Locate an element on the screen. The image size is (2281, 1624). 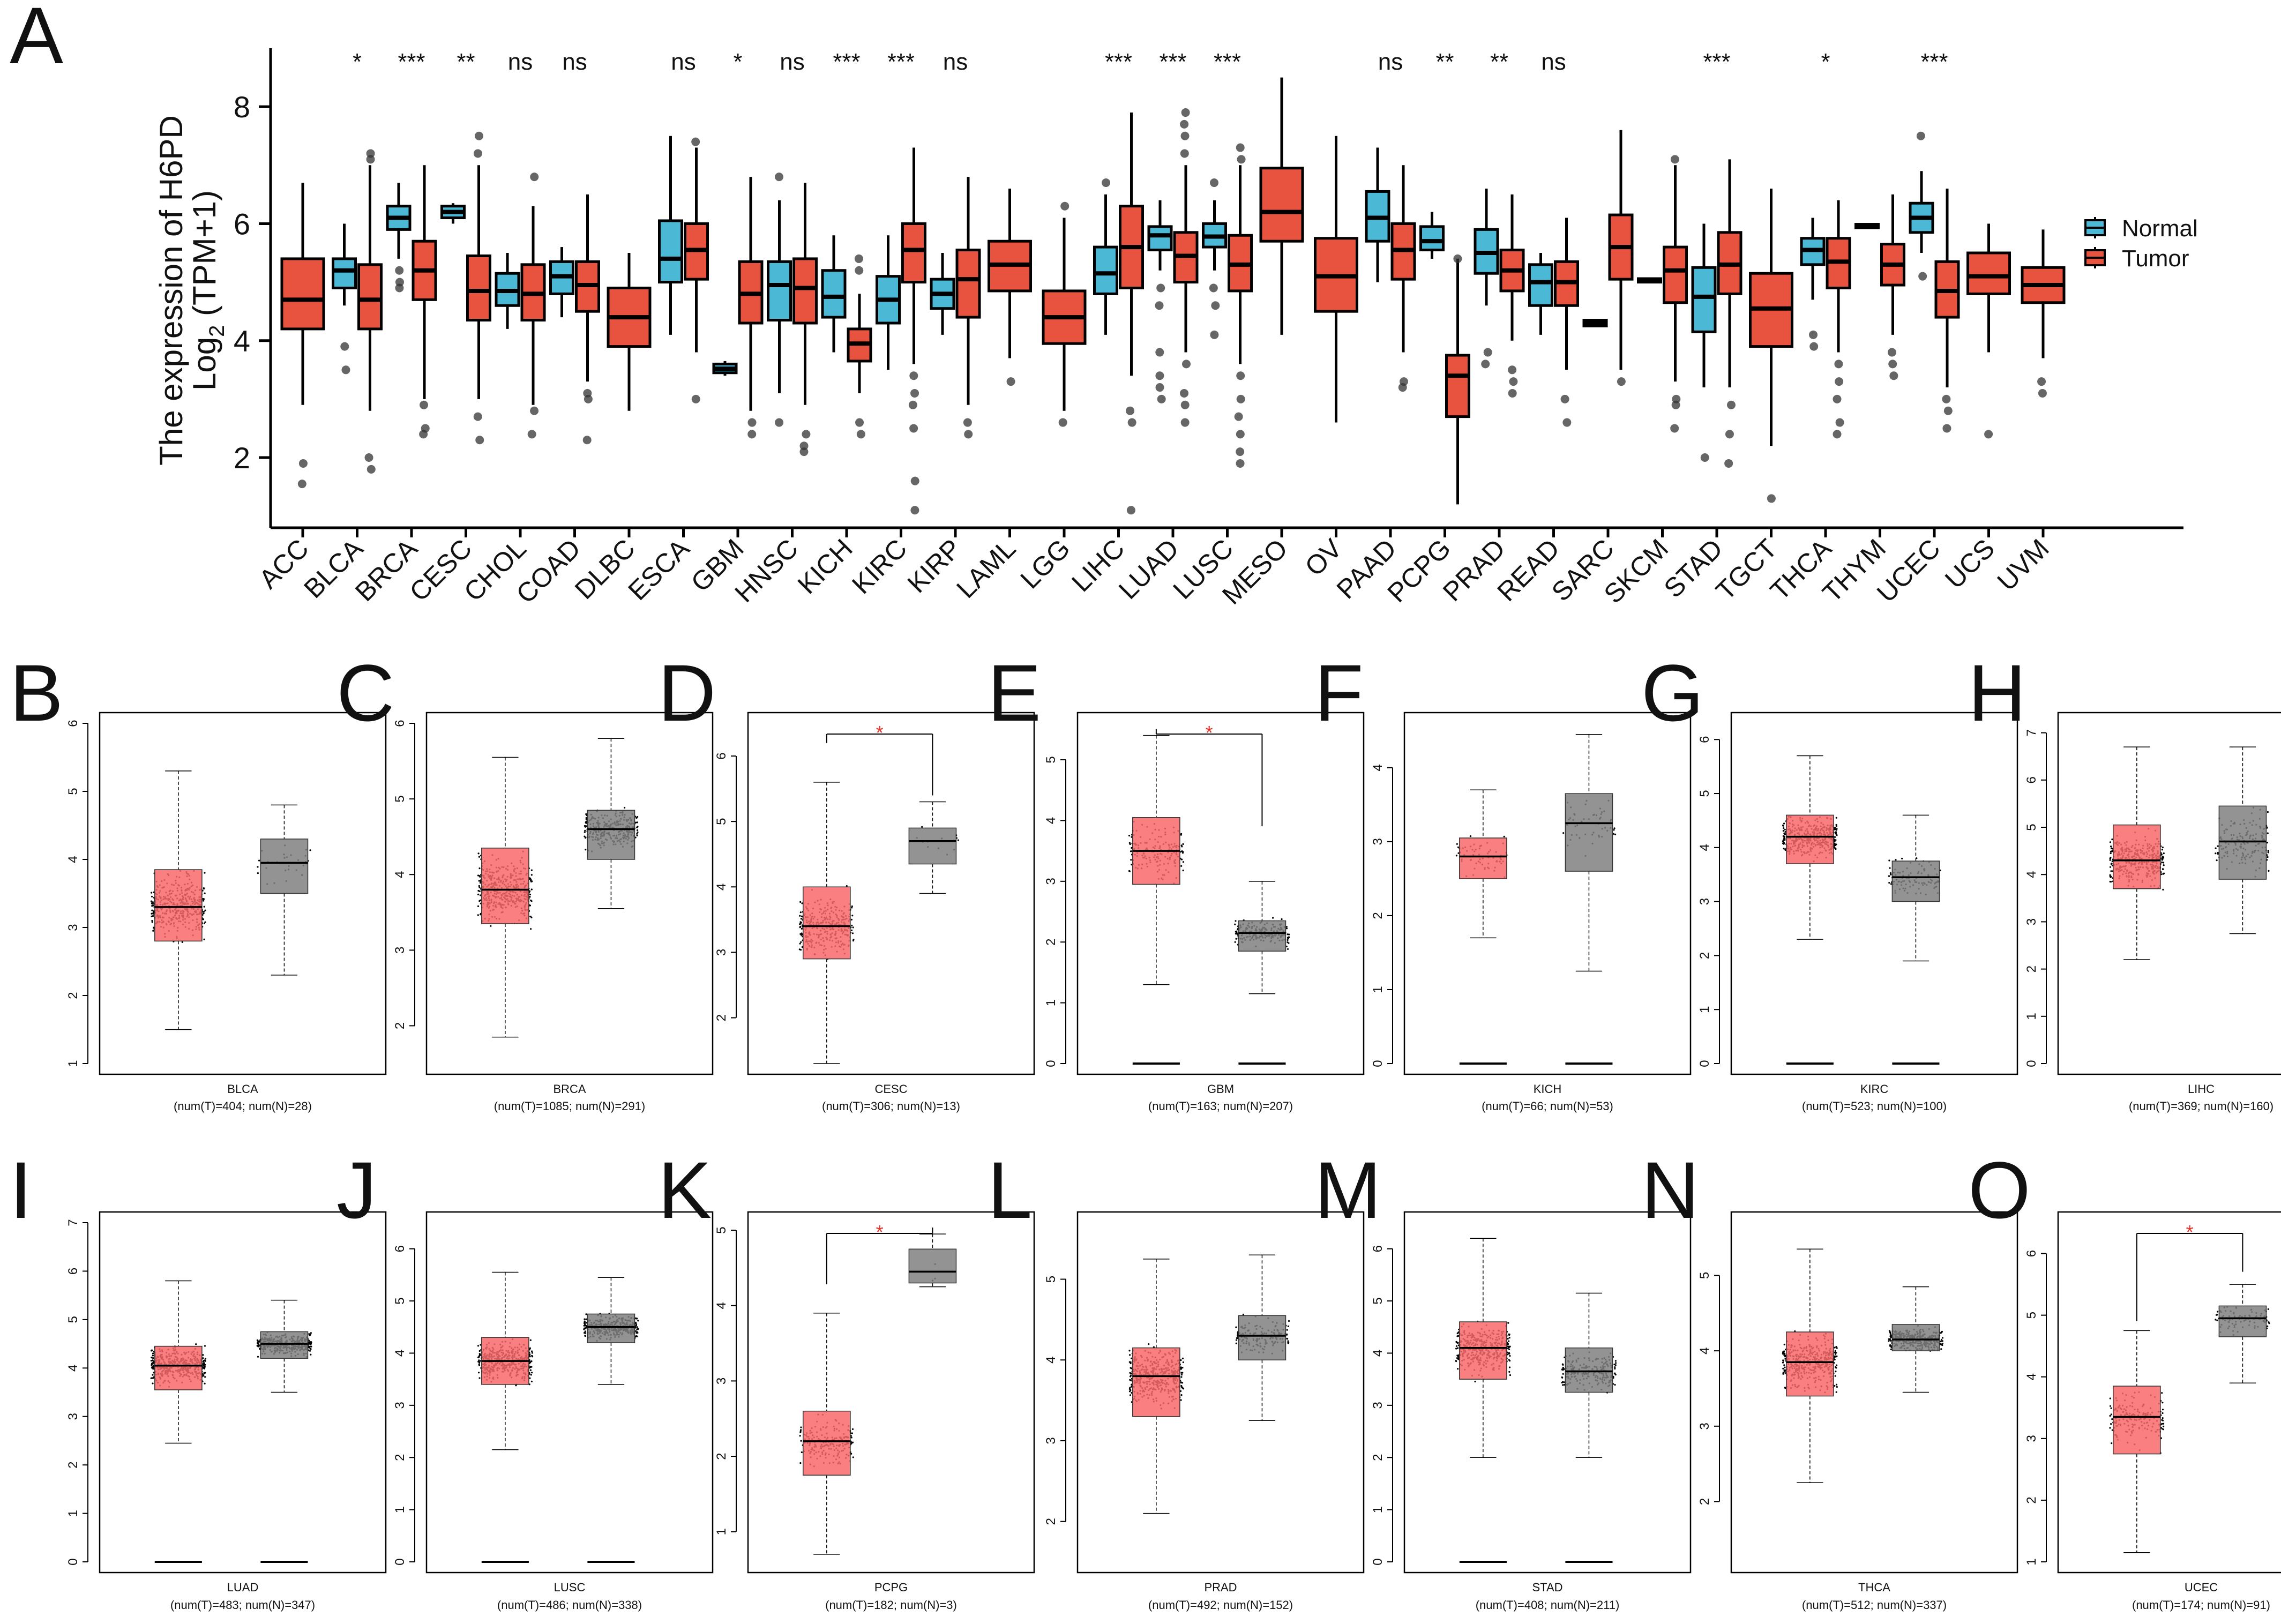
sample-count-caption: (num(T)=369; num(N)=160) is located at coordinates (2201, 1106).